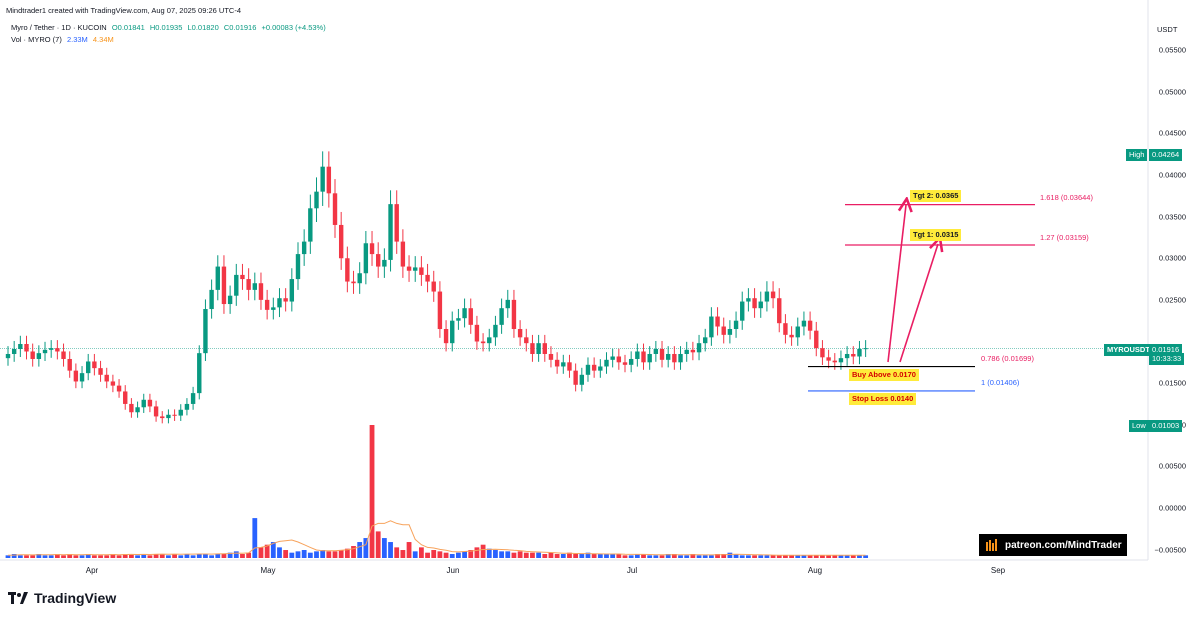  Describe the element at coordinates (1172, 50) in the screenshot. I see `price-tick: 0.05500` at that location.